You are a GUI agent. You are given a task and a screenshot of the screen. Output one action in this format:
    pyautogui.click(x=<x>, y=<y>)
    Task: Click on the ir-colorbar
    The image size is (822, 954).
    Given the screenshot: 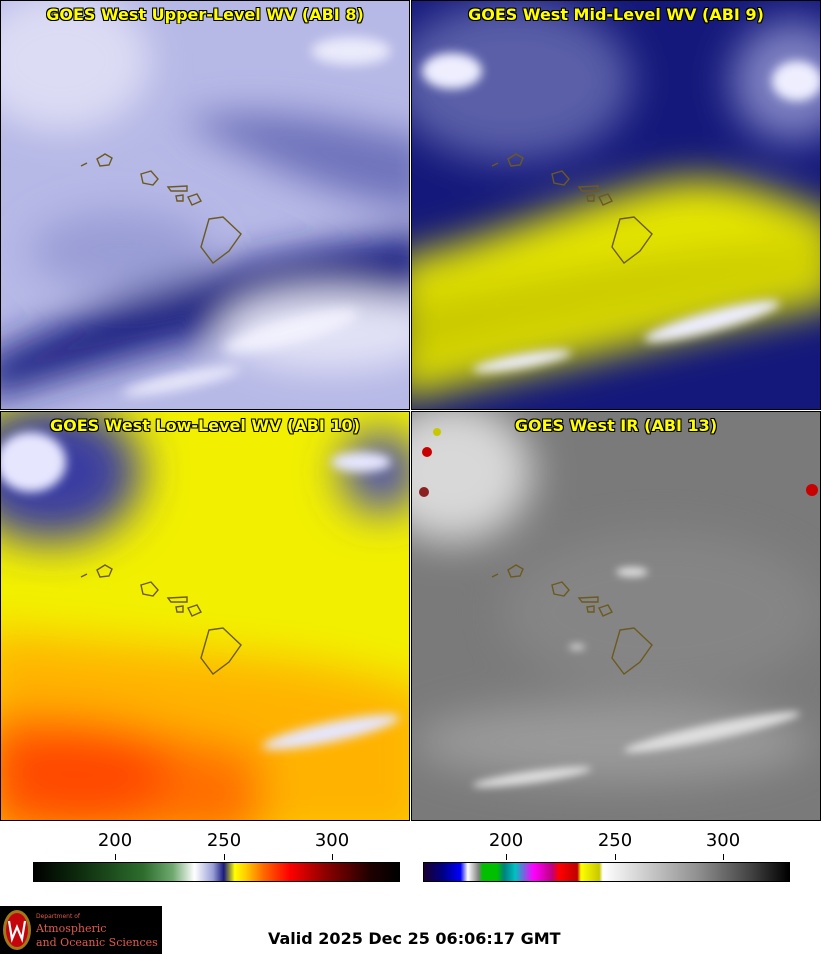 What is the action you would take?
    pyautogui.click(x=606, y=872)
    